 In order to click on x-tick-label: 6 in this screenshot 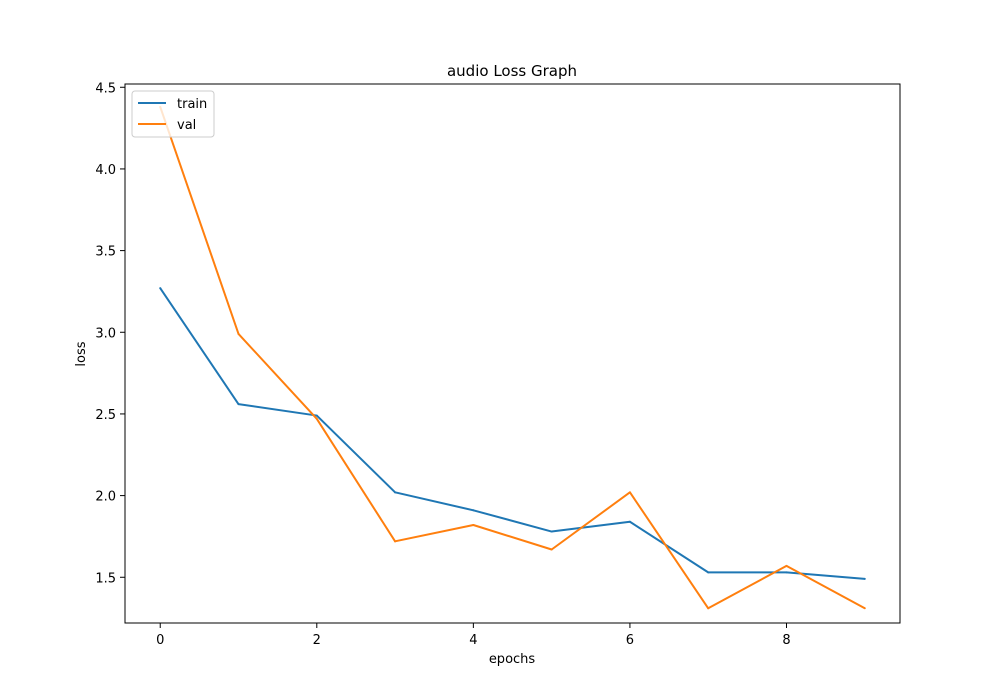, I will do `click(630, 640)`.